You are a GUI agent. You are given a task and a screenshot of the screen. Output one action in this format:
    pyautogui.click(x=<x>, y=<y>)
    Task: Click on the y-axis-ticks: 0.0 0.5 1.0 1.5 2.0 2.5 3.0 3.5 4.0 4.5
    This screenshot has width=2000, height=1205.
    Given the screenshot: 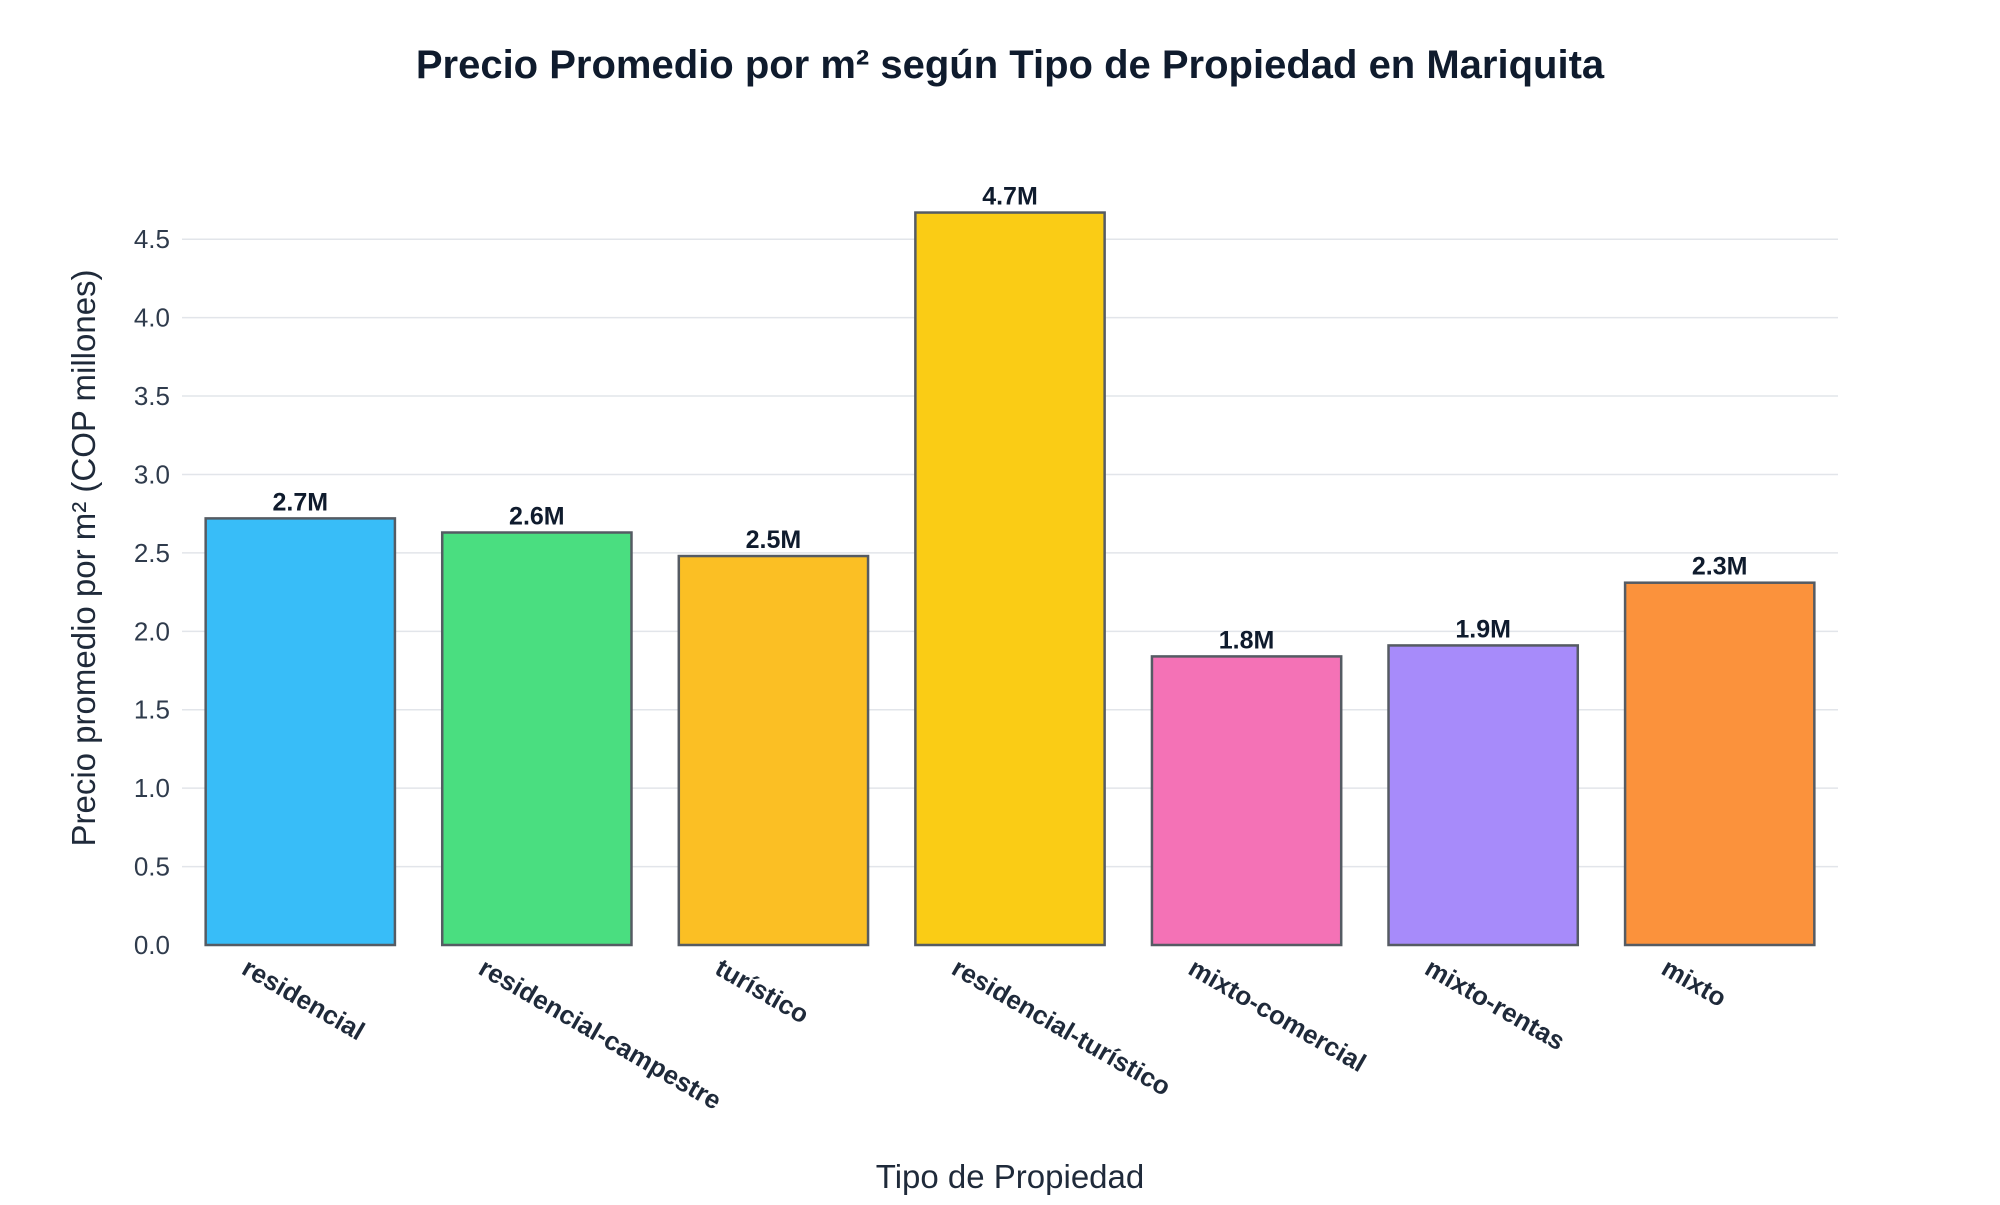 What is the action you would take?
    pyautogui.click(x=152, y=592)
    